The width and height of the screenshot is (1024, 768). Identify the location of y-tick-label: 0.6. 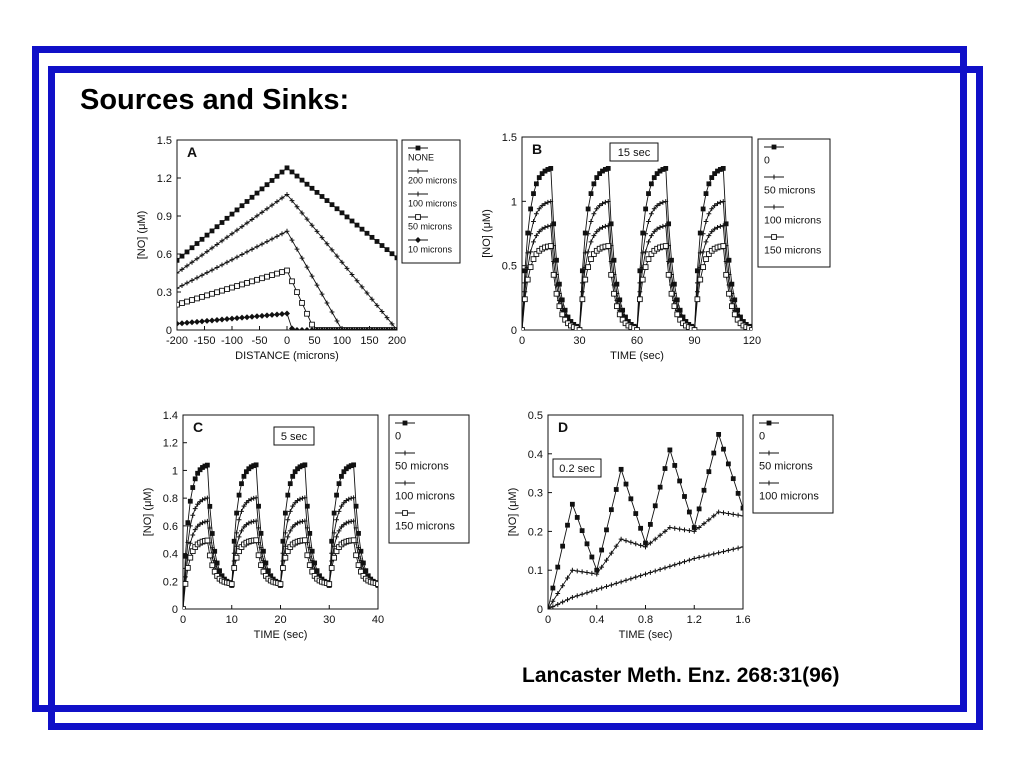
(164, 255).